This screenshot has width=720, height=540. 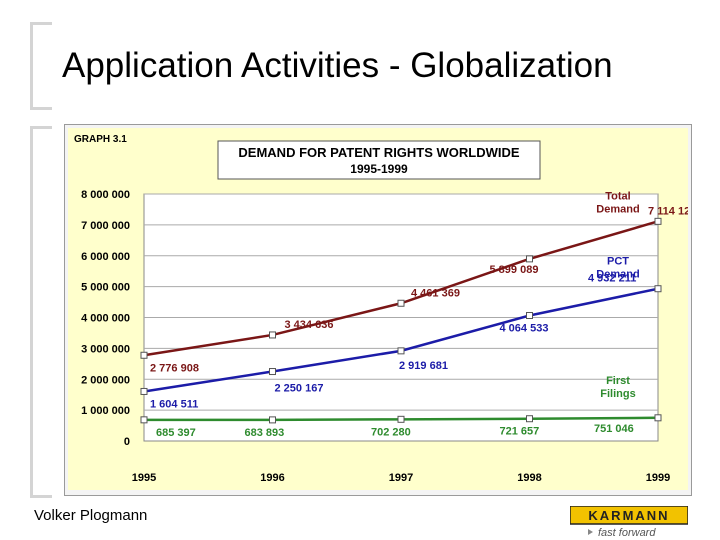 What do you see at coordinates (105, 226) in the screenshot?
I see `y-tick-label: 7 000 000` at bounding box center [105, 226].